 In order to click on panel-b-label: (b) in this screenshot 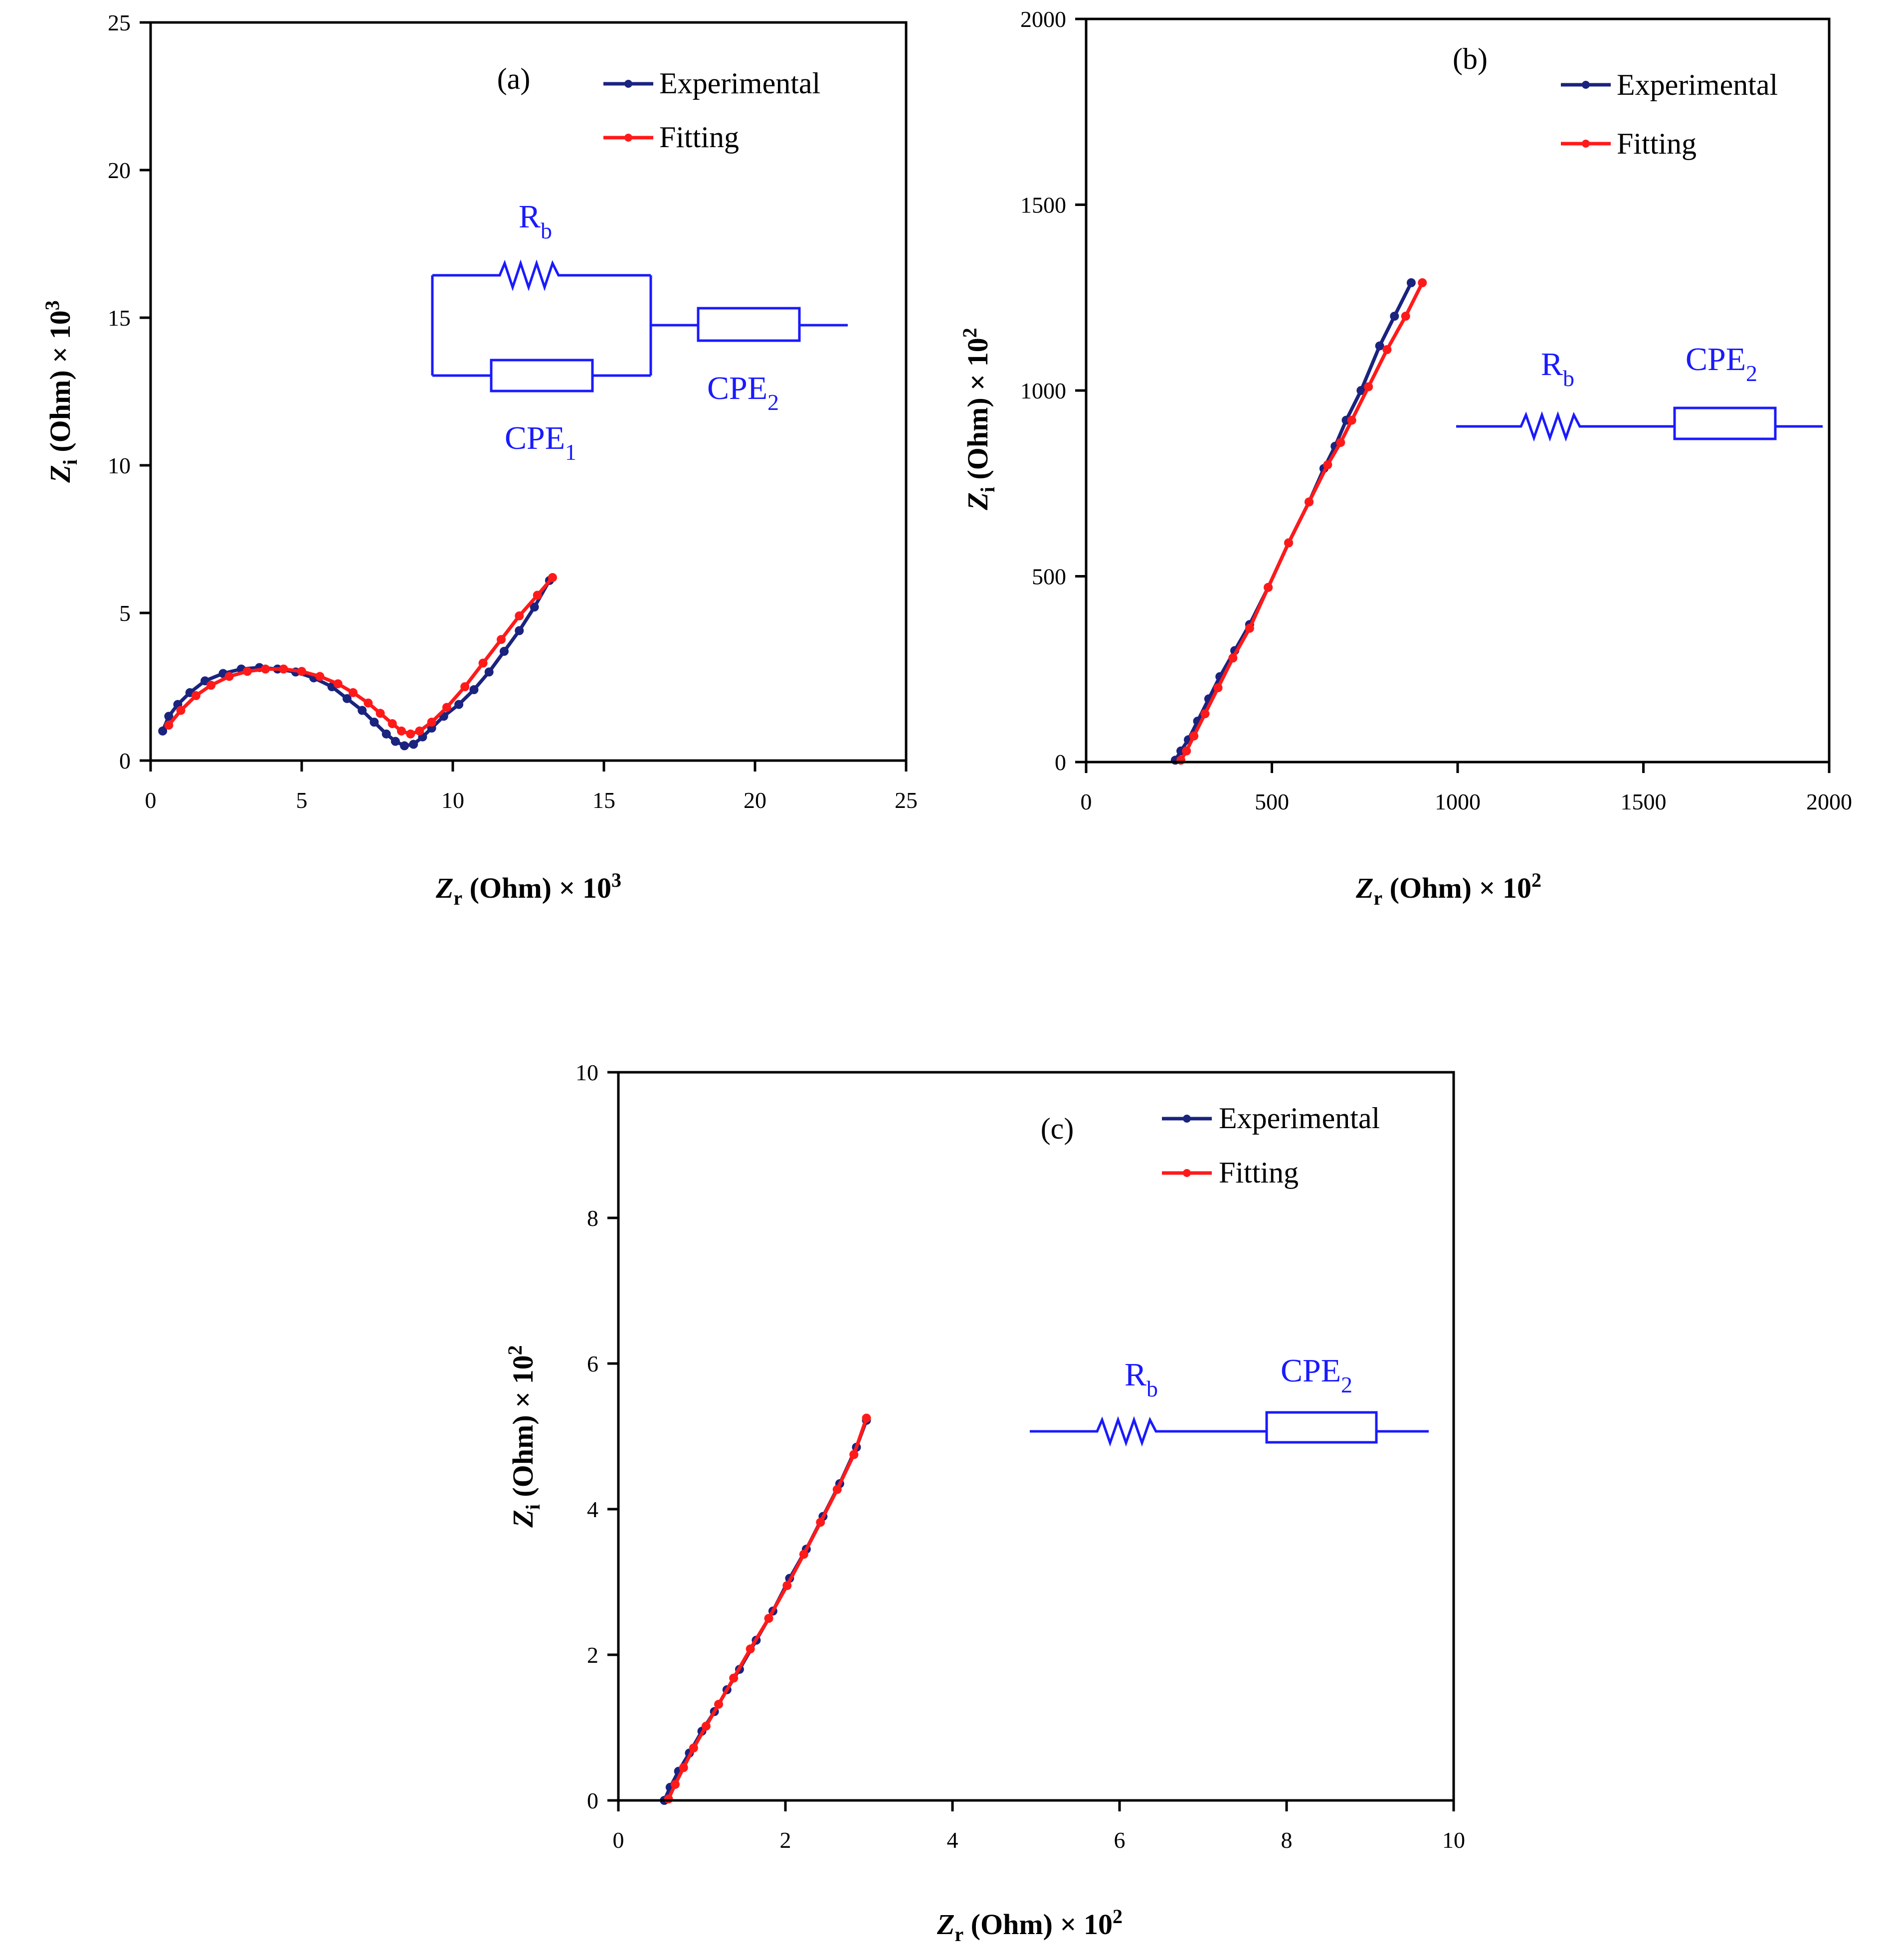, I will do `click(1470, 58)`.